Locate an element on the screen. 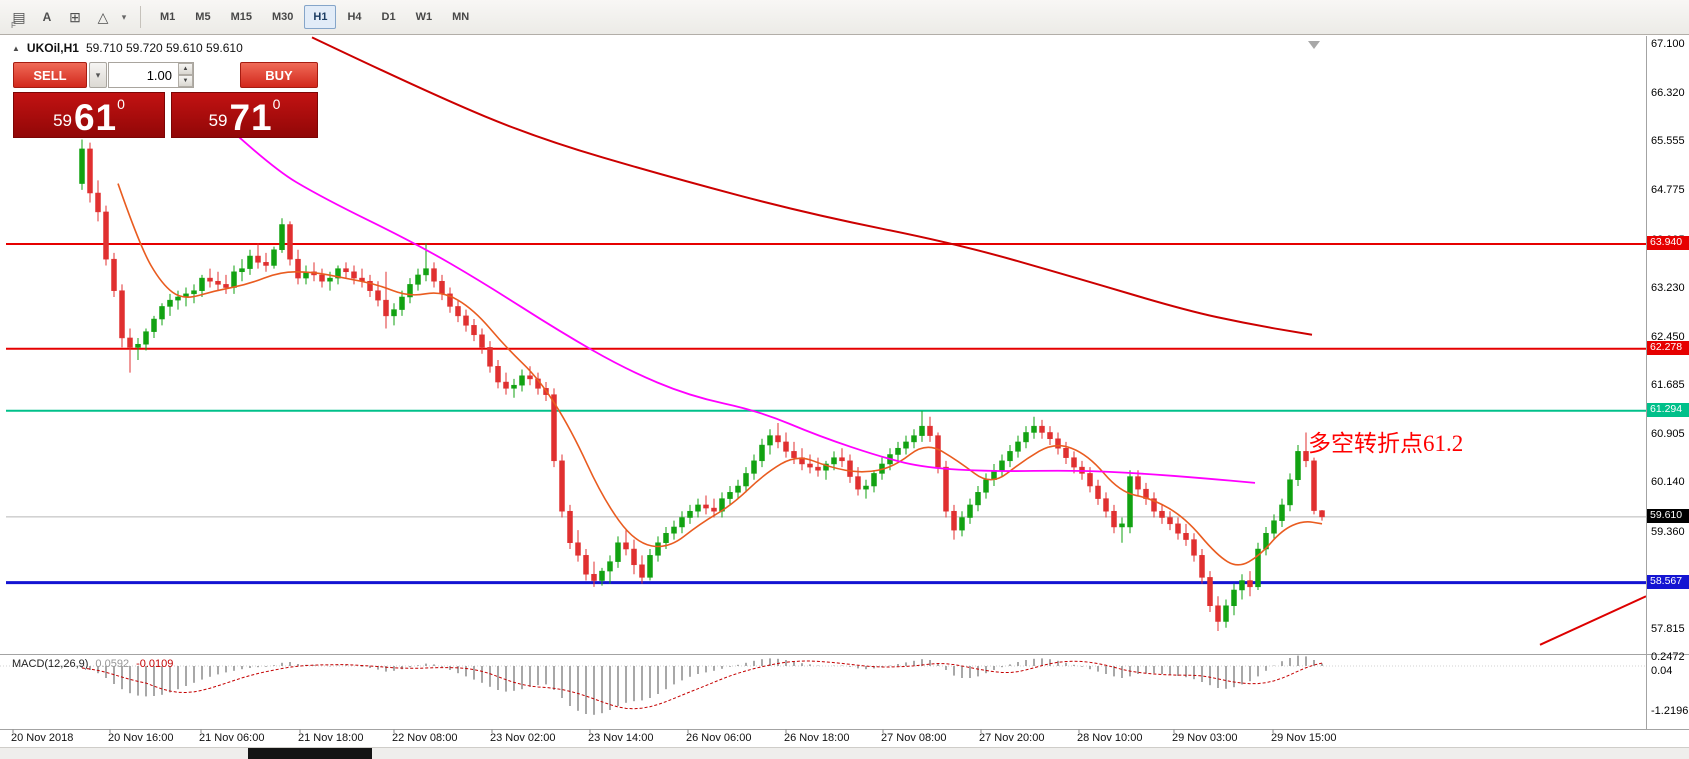  tf-button-m15: M15 is located at coordinates (241, 17).